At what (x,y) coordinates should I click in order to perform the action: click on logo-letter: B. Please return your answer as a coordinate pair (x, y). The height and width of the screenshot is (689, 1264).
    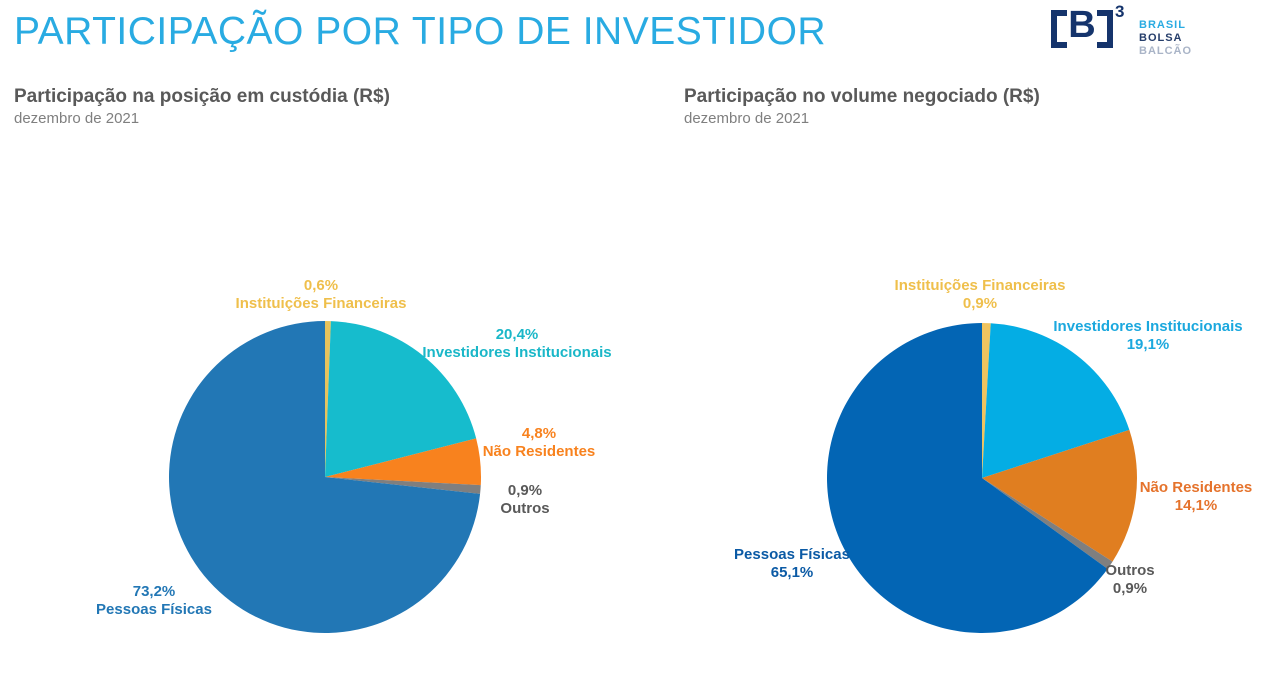
    Looking at the image, I should click on (1082, 25).